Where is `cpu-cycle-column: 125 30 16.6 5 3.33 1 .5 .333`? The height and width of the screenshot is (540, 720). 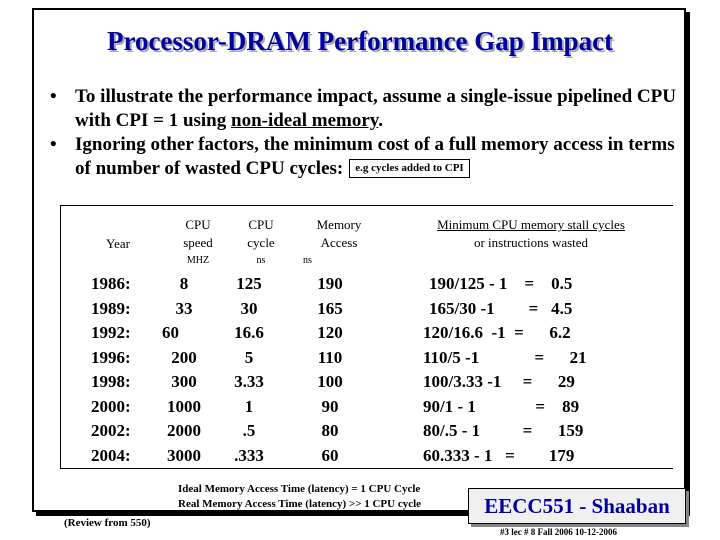 cpu-cycle-column: 125 30 16.6 5 3.33 1 .5 .333 is located at coordinates (249, 370).